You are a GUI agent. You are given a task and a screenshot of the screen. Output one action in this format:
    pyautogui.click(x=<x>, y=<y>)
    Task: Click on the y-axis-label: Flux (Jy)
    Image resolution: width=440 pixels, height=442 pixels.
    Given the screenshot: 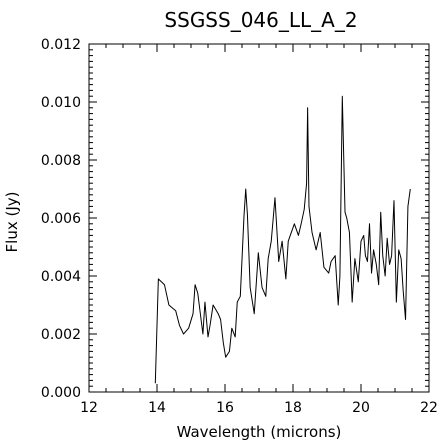 What is the action you would take?
    pyautogui.click(x=12, y=222)
    